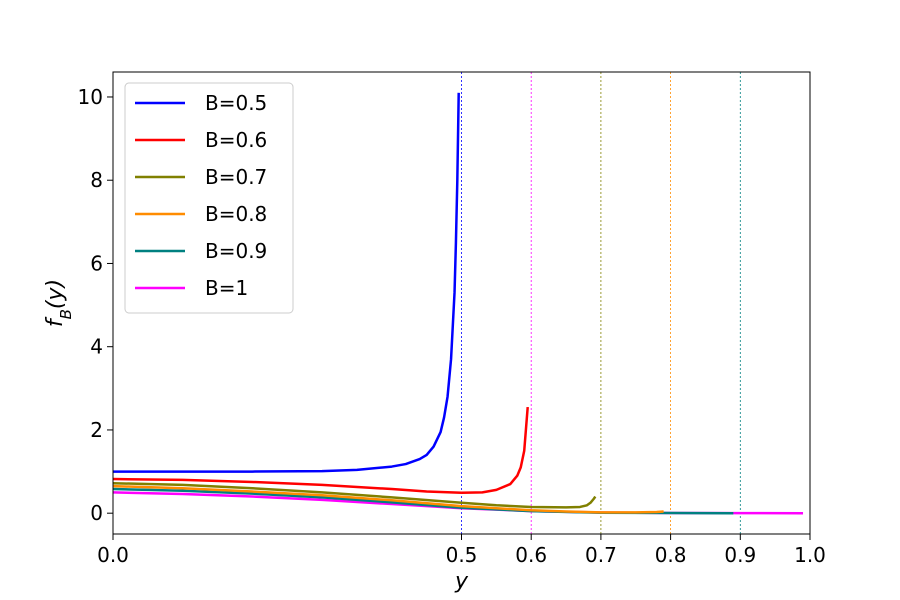 Image resolution: width=900 pixels, height=600 pixels. Describe the element at coordinates (96, 513) in the screenshot. I see `y-tick-label: 0` at that location.